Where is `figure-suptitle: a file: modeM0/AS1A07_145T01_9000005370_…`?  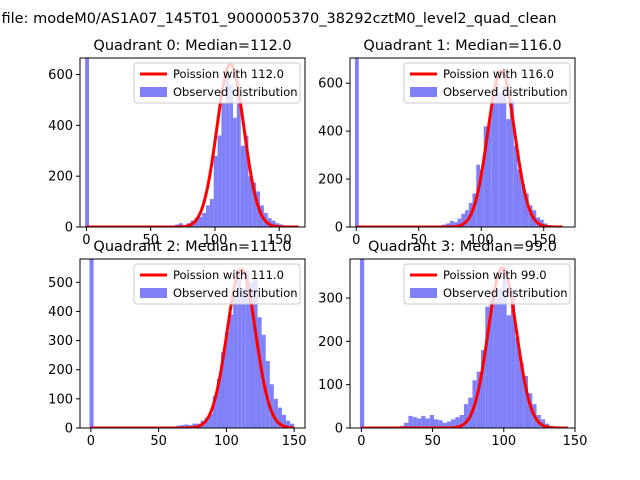
figure-suptitle: a file: modeM0/AS1A07_145T01_9000005370_… is located at coordinates (278, 19).